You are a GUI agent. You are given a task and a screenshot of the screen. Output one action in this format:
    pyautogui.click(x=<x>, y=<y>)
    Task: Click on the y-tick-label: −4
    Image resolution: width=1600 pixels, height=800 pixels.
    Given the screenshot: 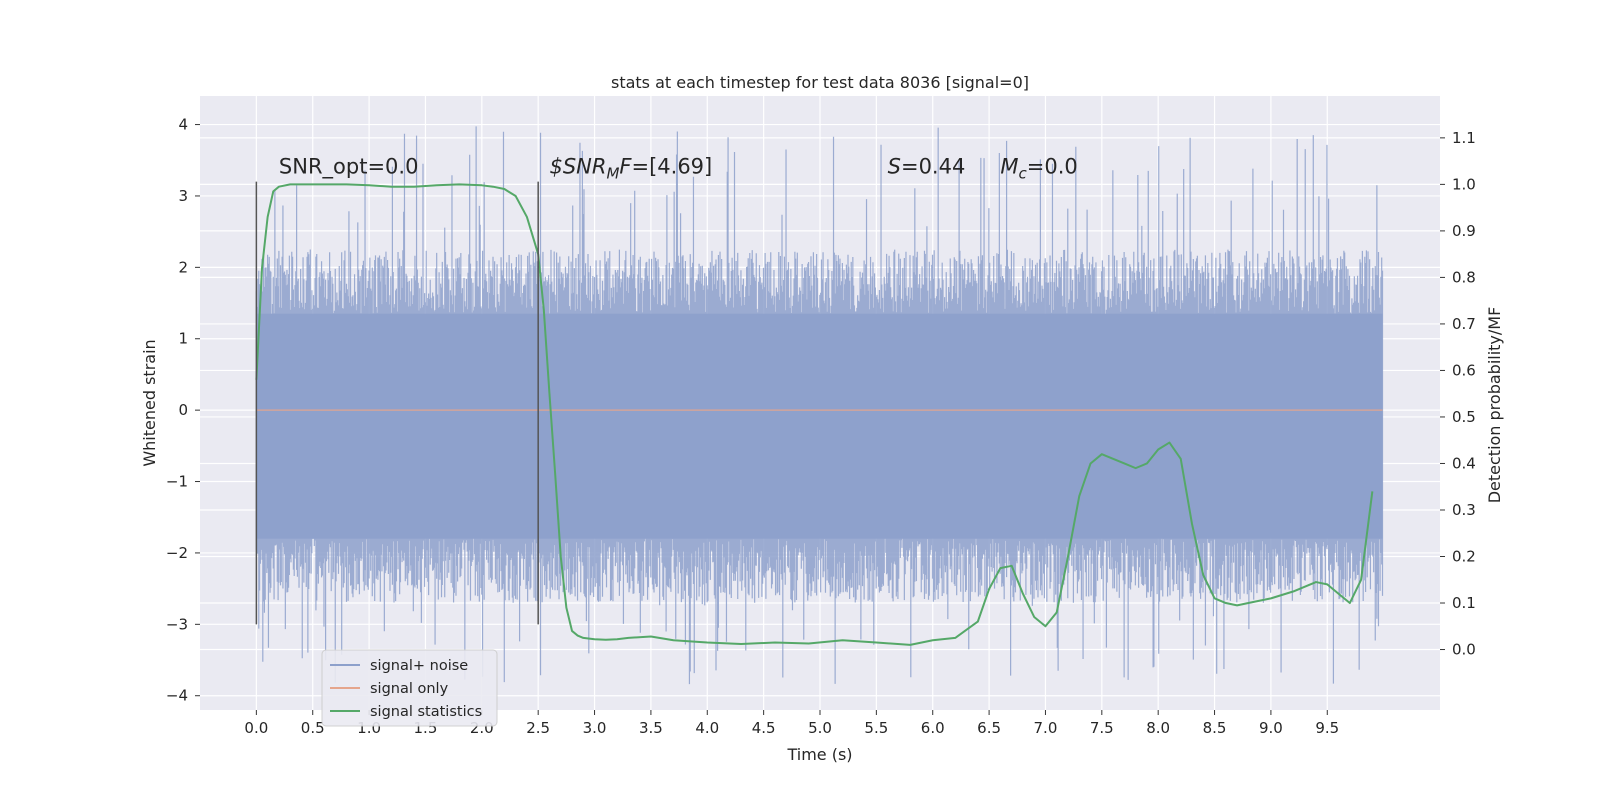 What is the action you would take?
    pyautogui.click(x=177, y=696)
    